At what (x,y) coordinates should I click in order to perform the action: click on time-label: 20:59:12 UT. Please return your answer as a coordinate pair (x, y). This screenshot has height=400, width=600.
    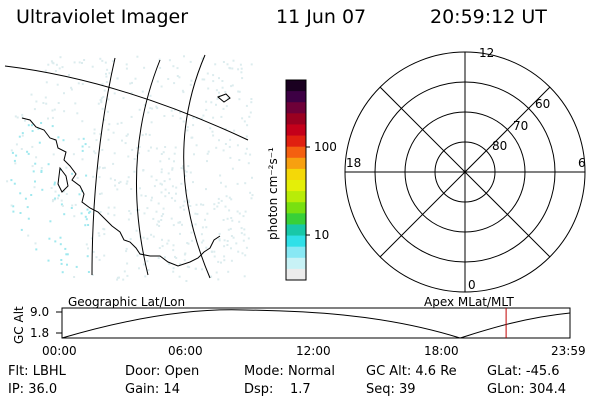
    Looking at the image, I should click on (488, 17).